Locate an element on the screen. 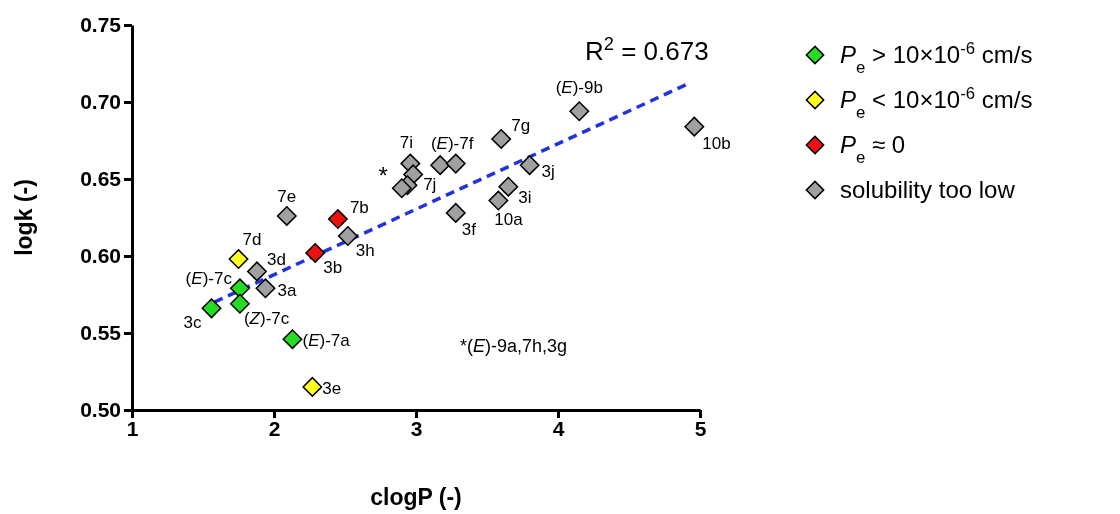 Image resolution: width=1120 pixels, height=514 pixels. annotation: 10b is located at coordinates (716, 143).